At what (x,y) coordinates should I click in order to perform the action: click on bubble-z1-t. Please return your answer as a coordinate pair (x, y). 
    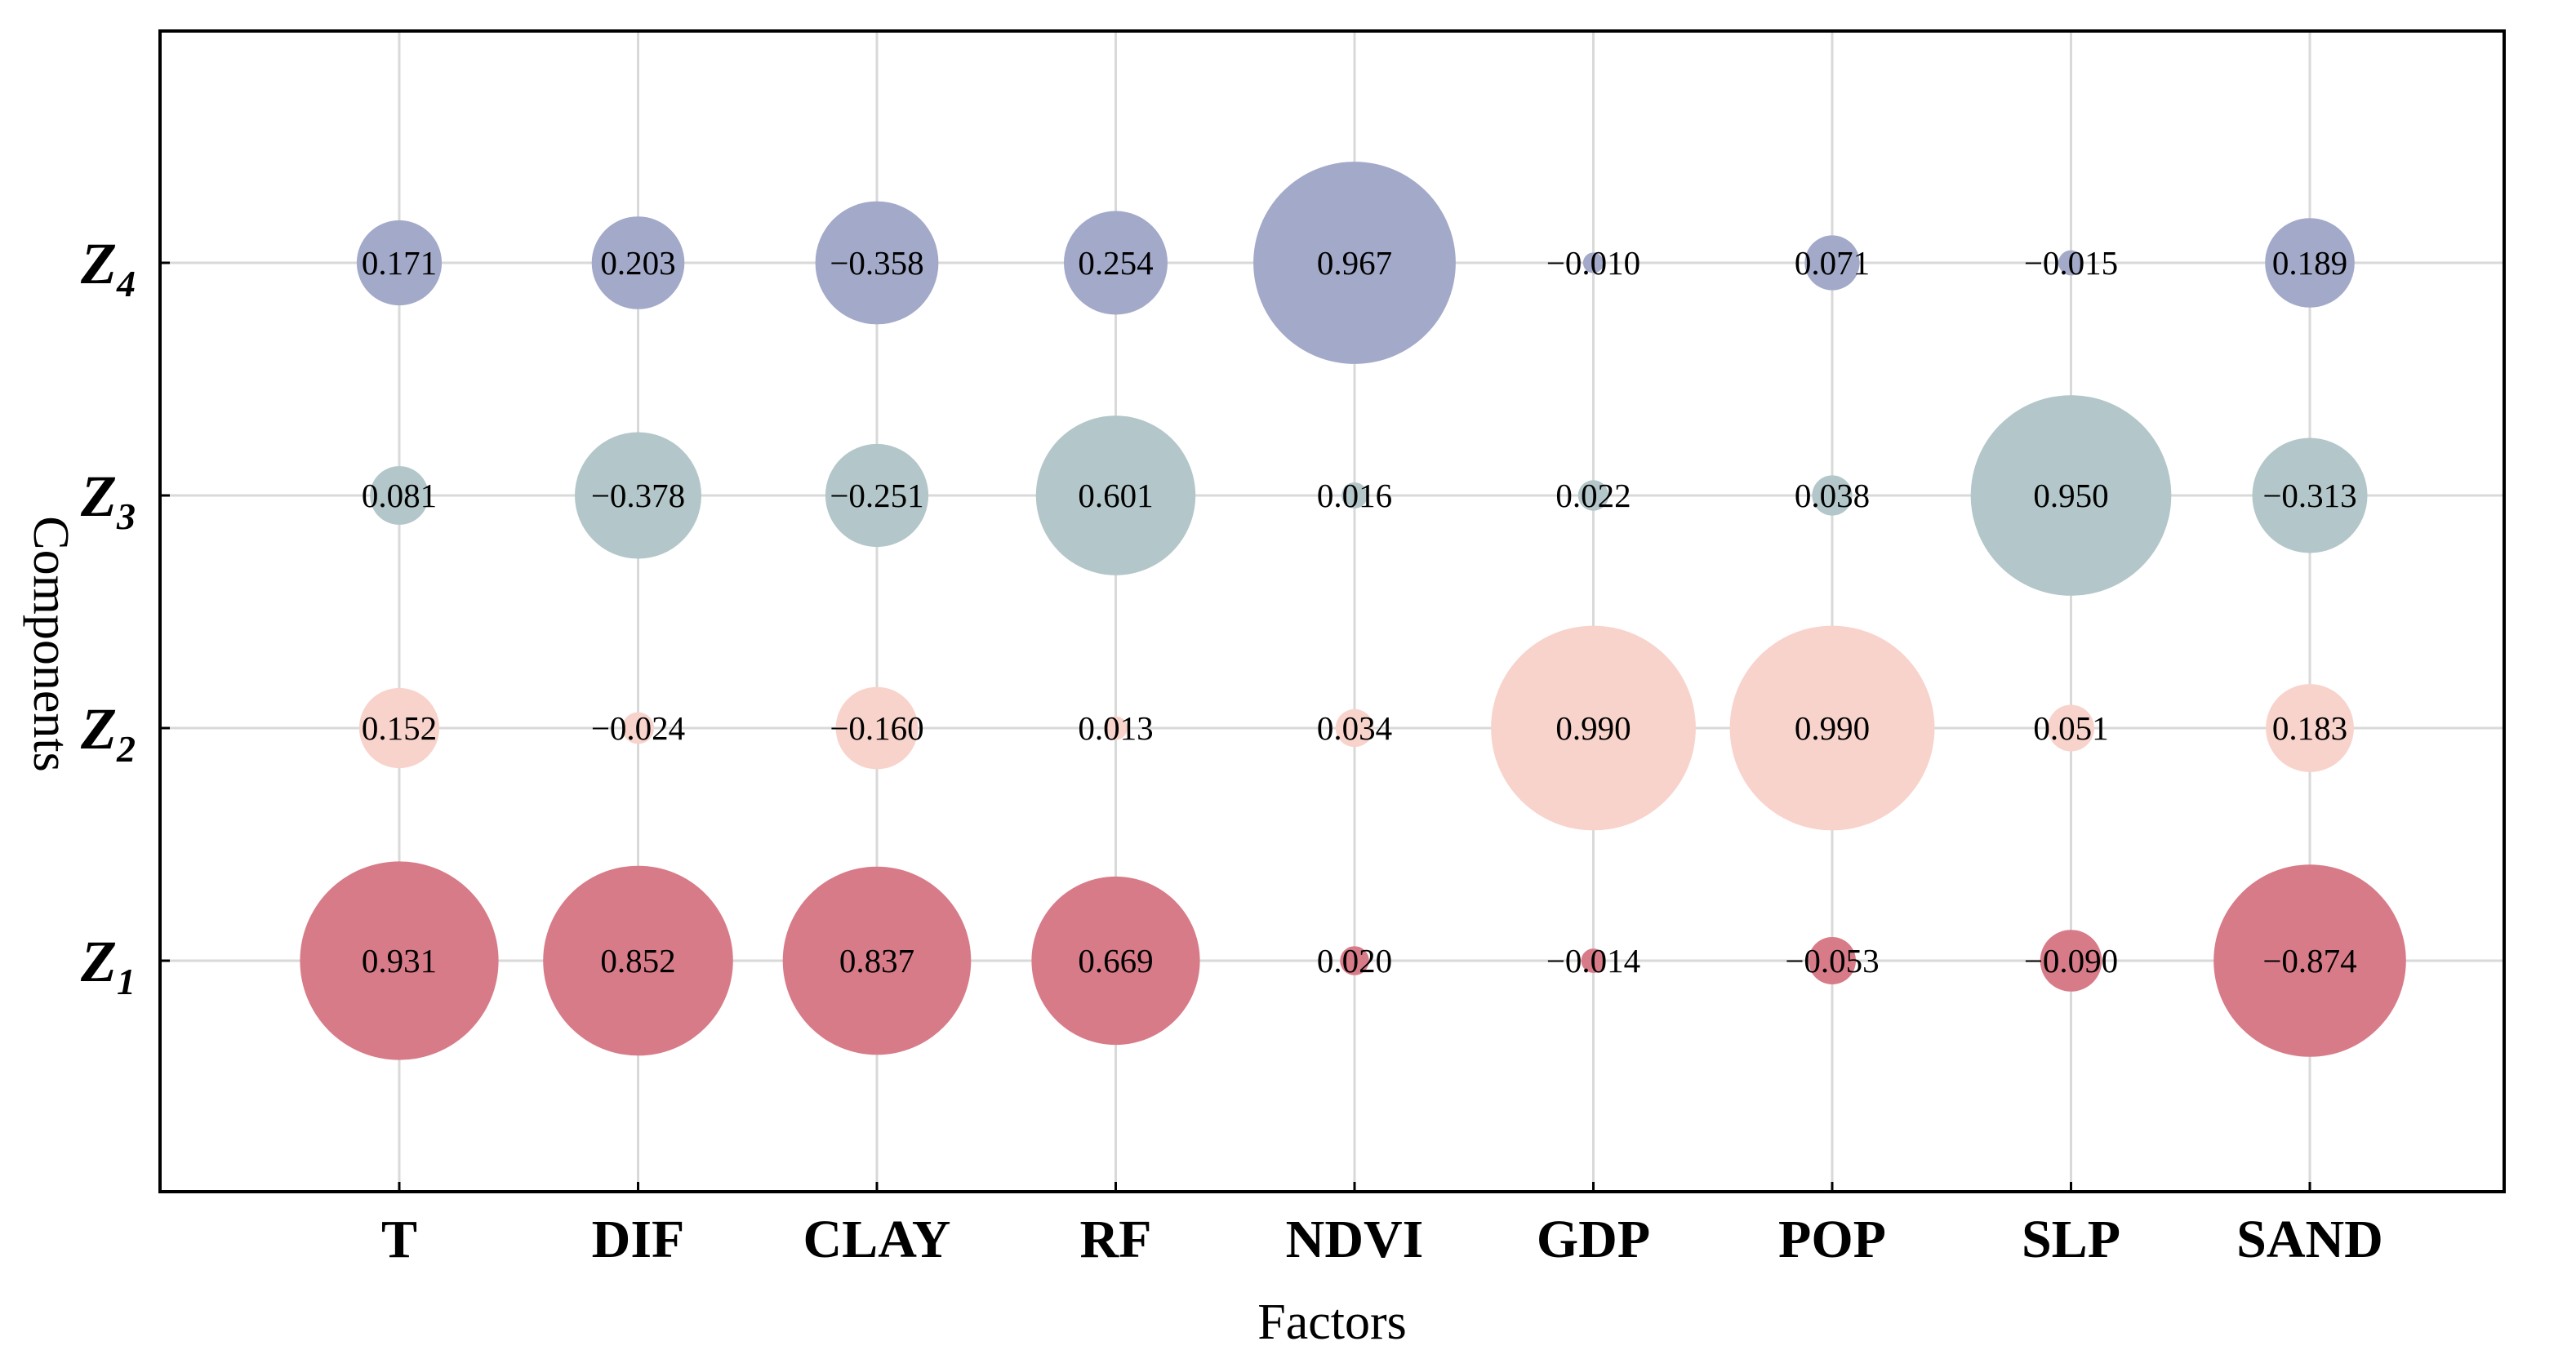
    Looking at the image, I should click on (400, 960).